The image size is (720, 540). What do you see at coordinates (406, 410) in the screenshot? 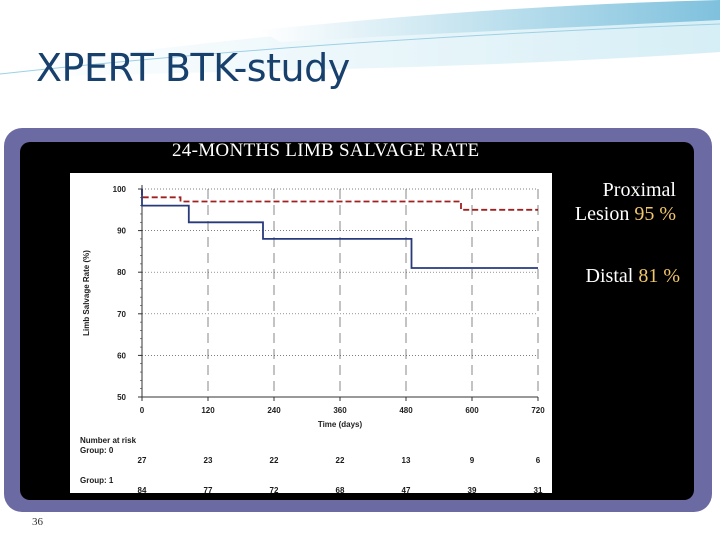
I see `x-tick-label: 480` at bounding box center [406, 410].